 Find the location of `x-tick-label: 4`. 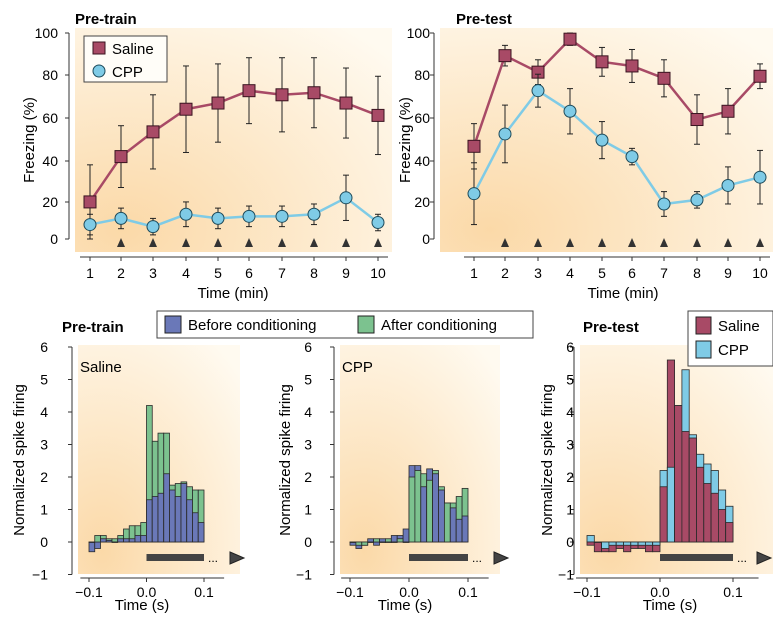

x-tick-label: 4 is located at coordinates (570, 273).